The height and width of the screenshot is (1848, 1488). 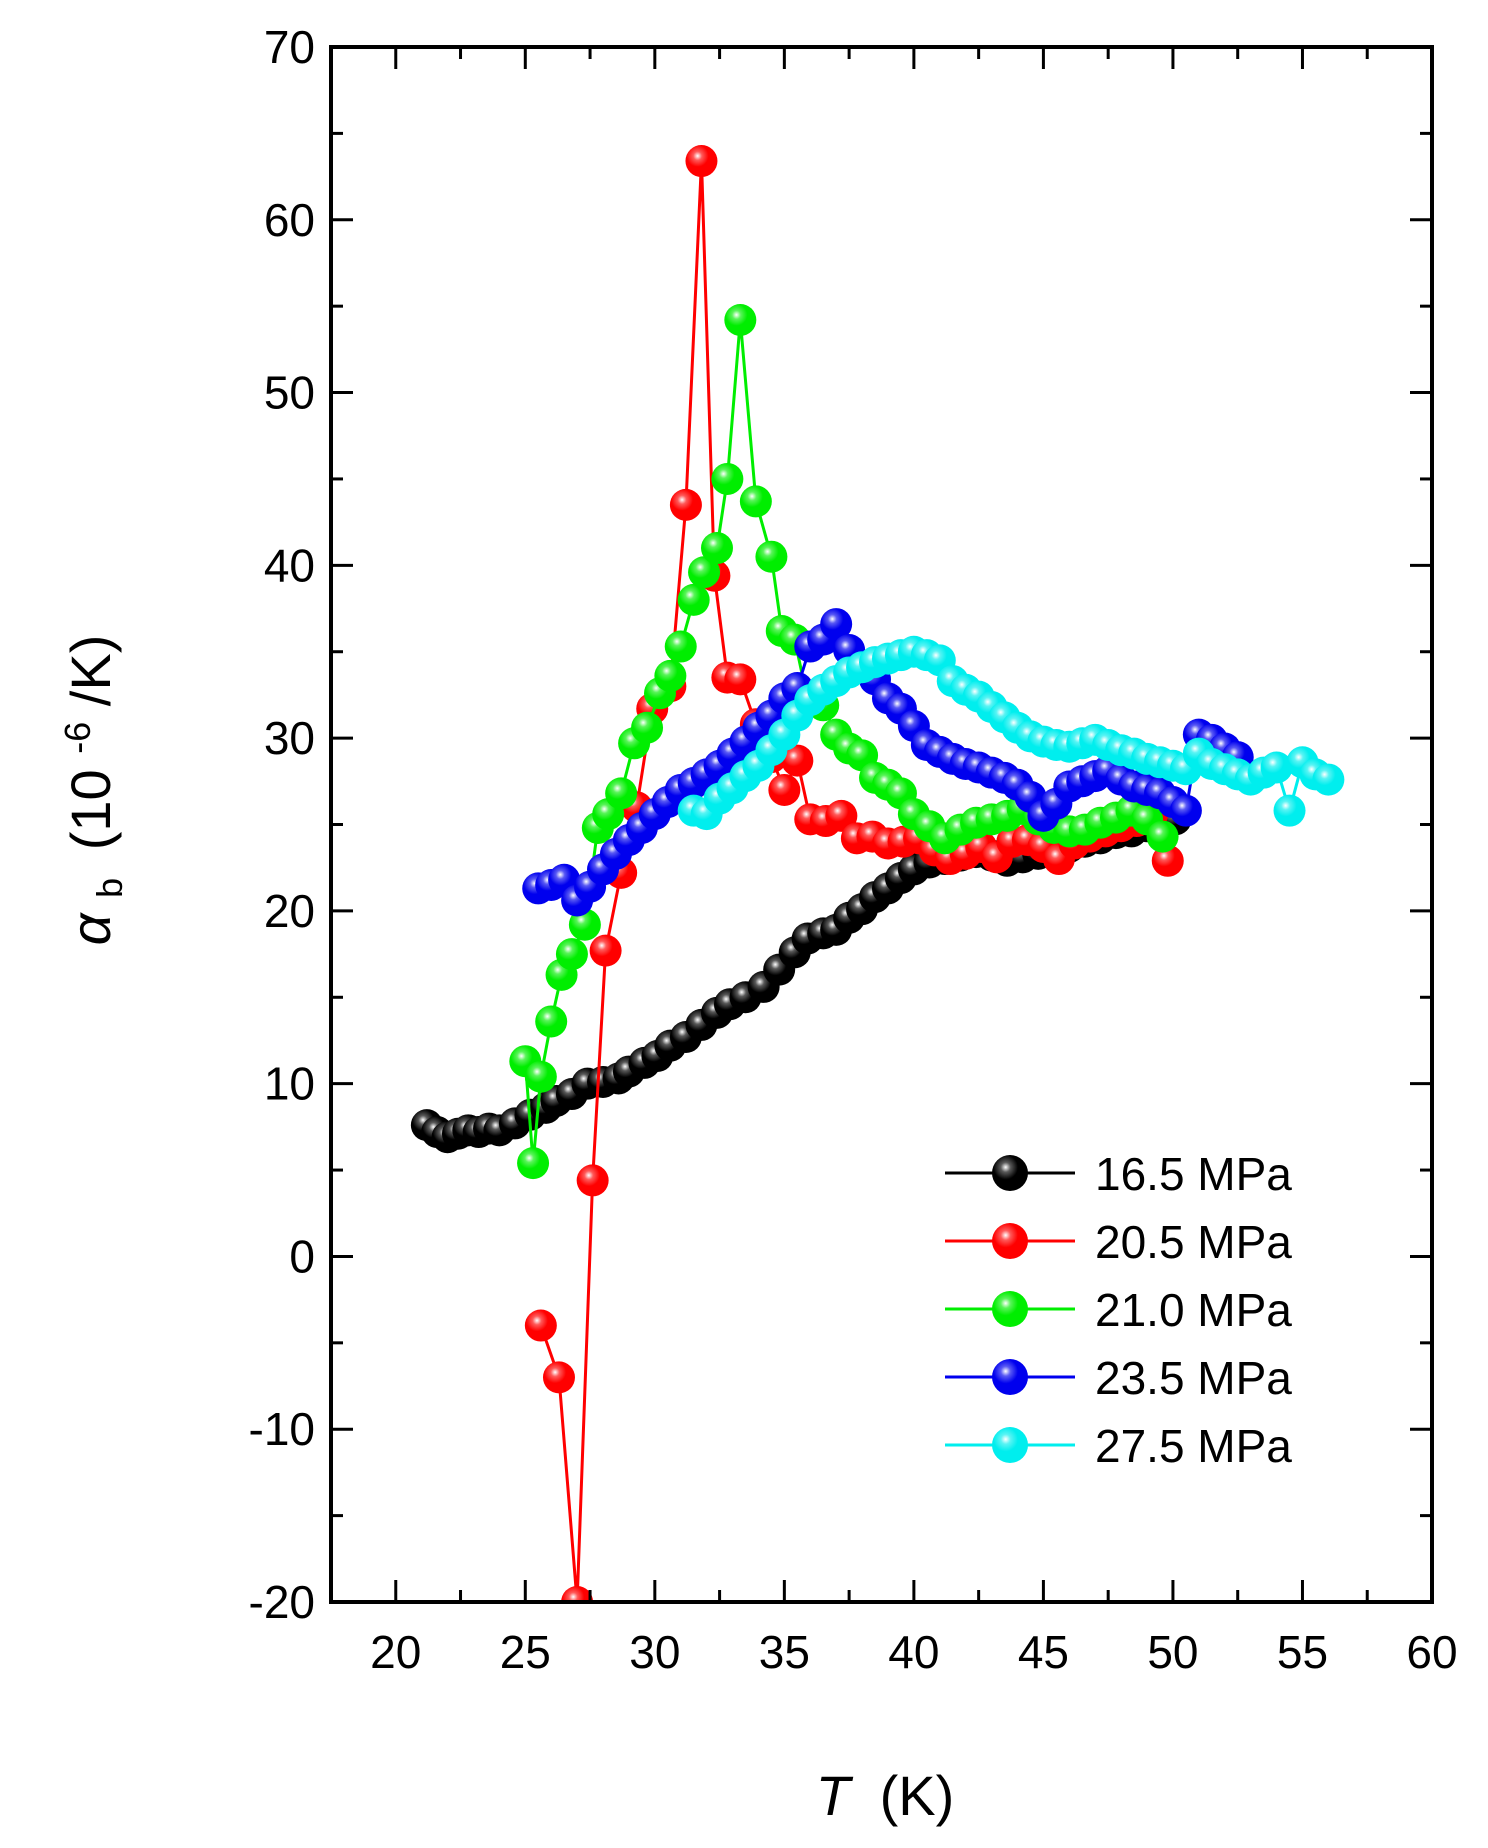 I want to click on y-tick-label: 70, so click(x=289, y=47).